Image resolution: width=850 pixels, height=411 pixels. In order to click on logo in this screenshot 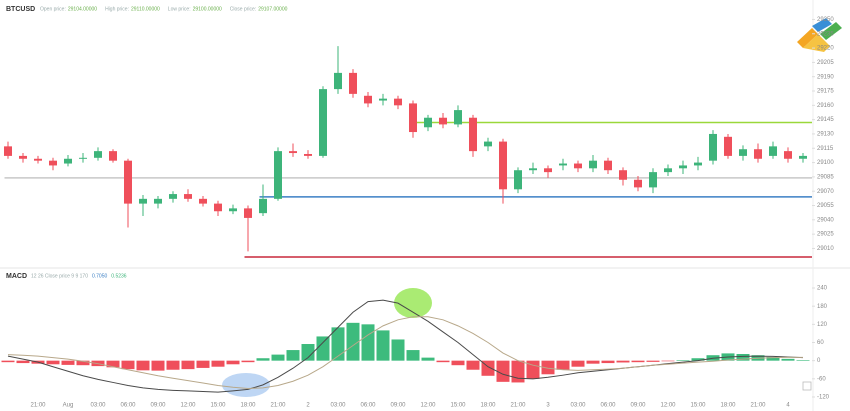, I will do `click(819, 35)`.